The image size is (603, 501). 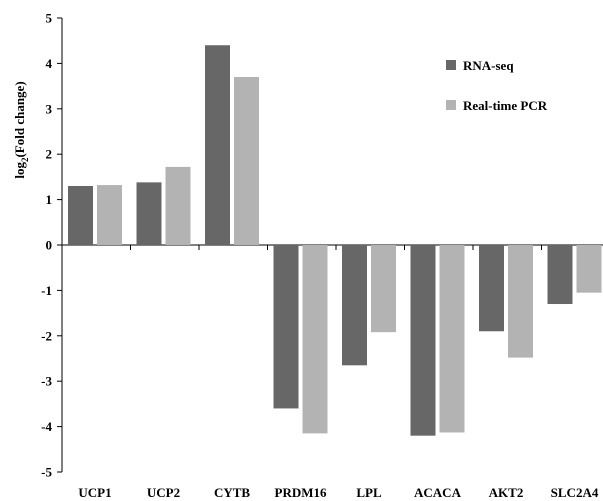 What do you see at coordinates (217, 145) in the screenshot?
I see `bar-cytb-rna-seq` at bounding box center [217, 145].